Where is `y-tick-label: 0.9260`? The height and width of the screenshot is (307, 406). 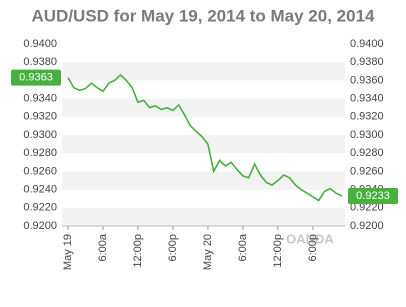 y-tick-label: 0.9260 is located at coordinates (40, 171).